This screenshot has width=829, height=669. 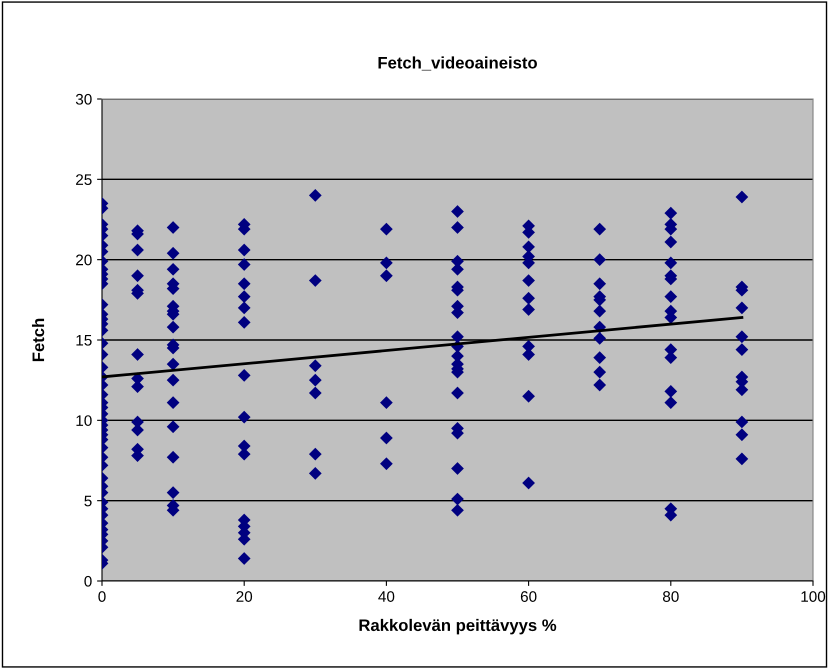 I want to click on y-tick-label: 10, so click(x=84, y=420).